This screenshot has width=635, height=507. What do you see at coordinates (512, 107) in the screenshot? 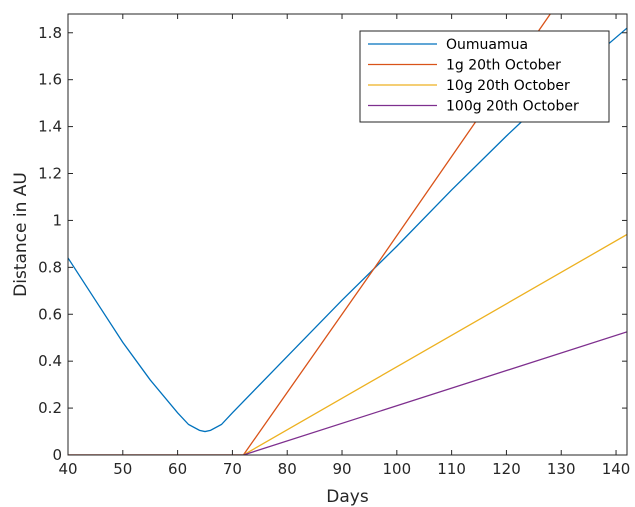
I see `legend-label-4: 100g 20th October` at bounding box center [512, 107].